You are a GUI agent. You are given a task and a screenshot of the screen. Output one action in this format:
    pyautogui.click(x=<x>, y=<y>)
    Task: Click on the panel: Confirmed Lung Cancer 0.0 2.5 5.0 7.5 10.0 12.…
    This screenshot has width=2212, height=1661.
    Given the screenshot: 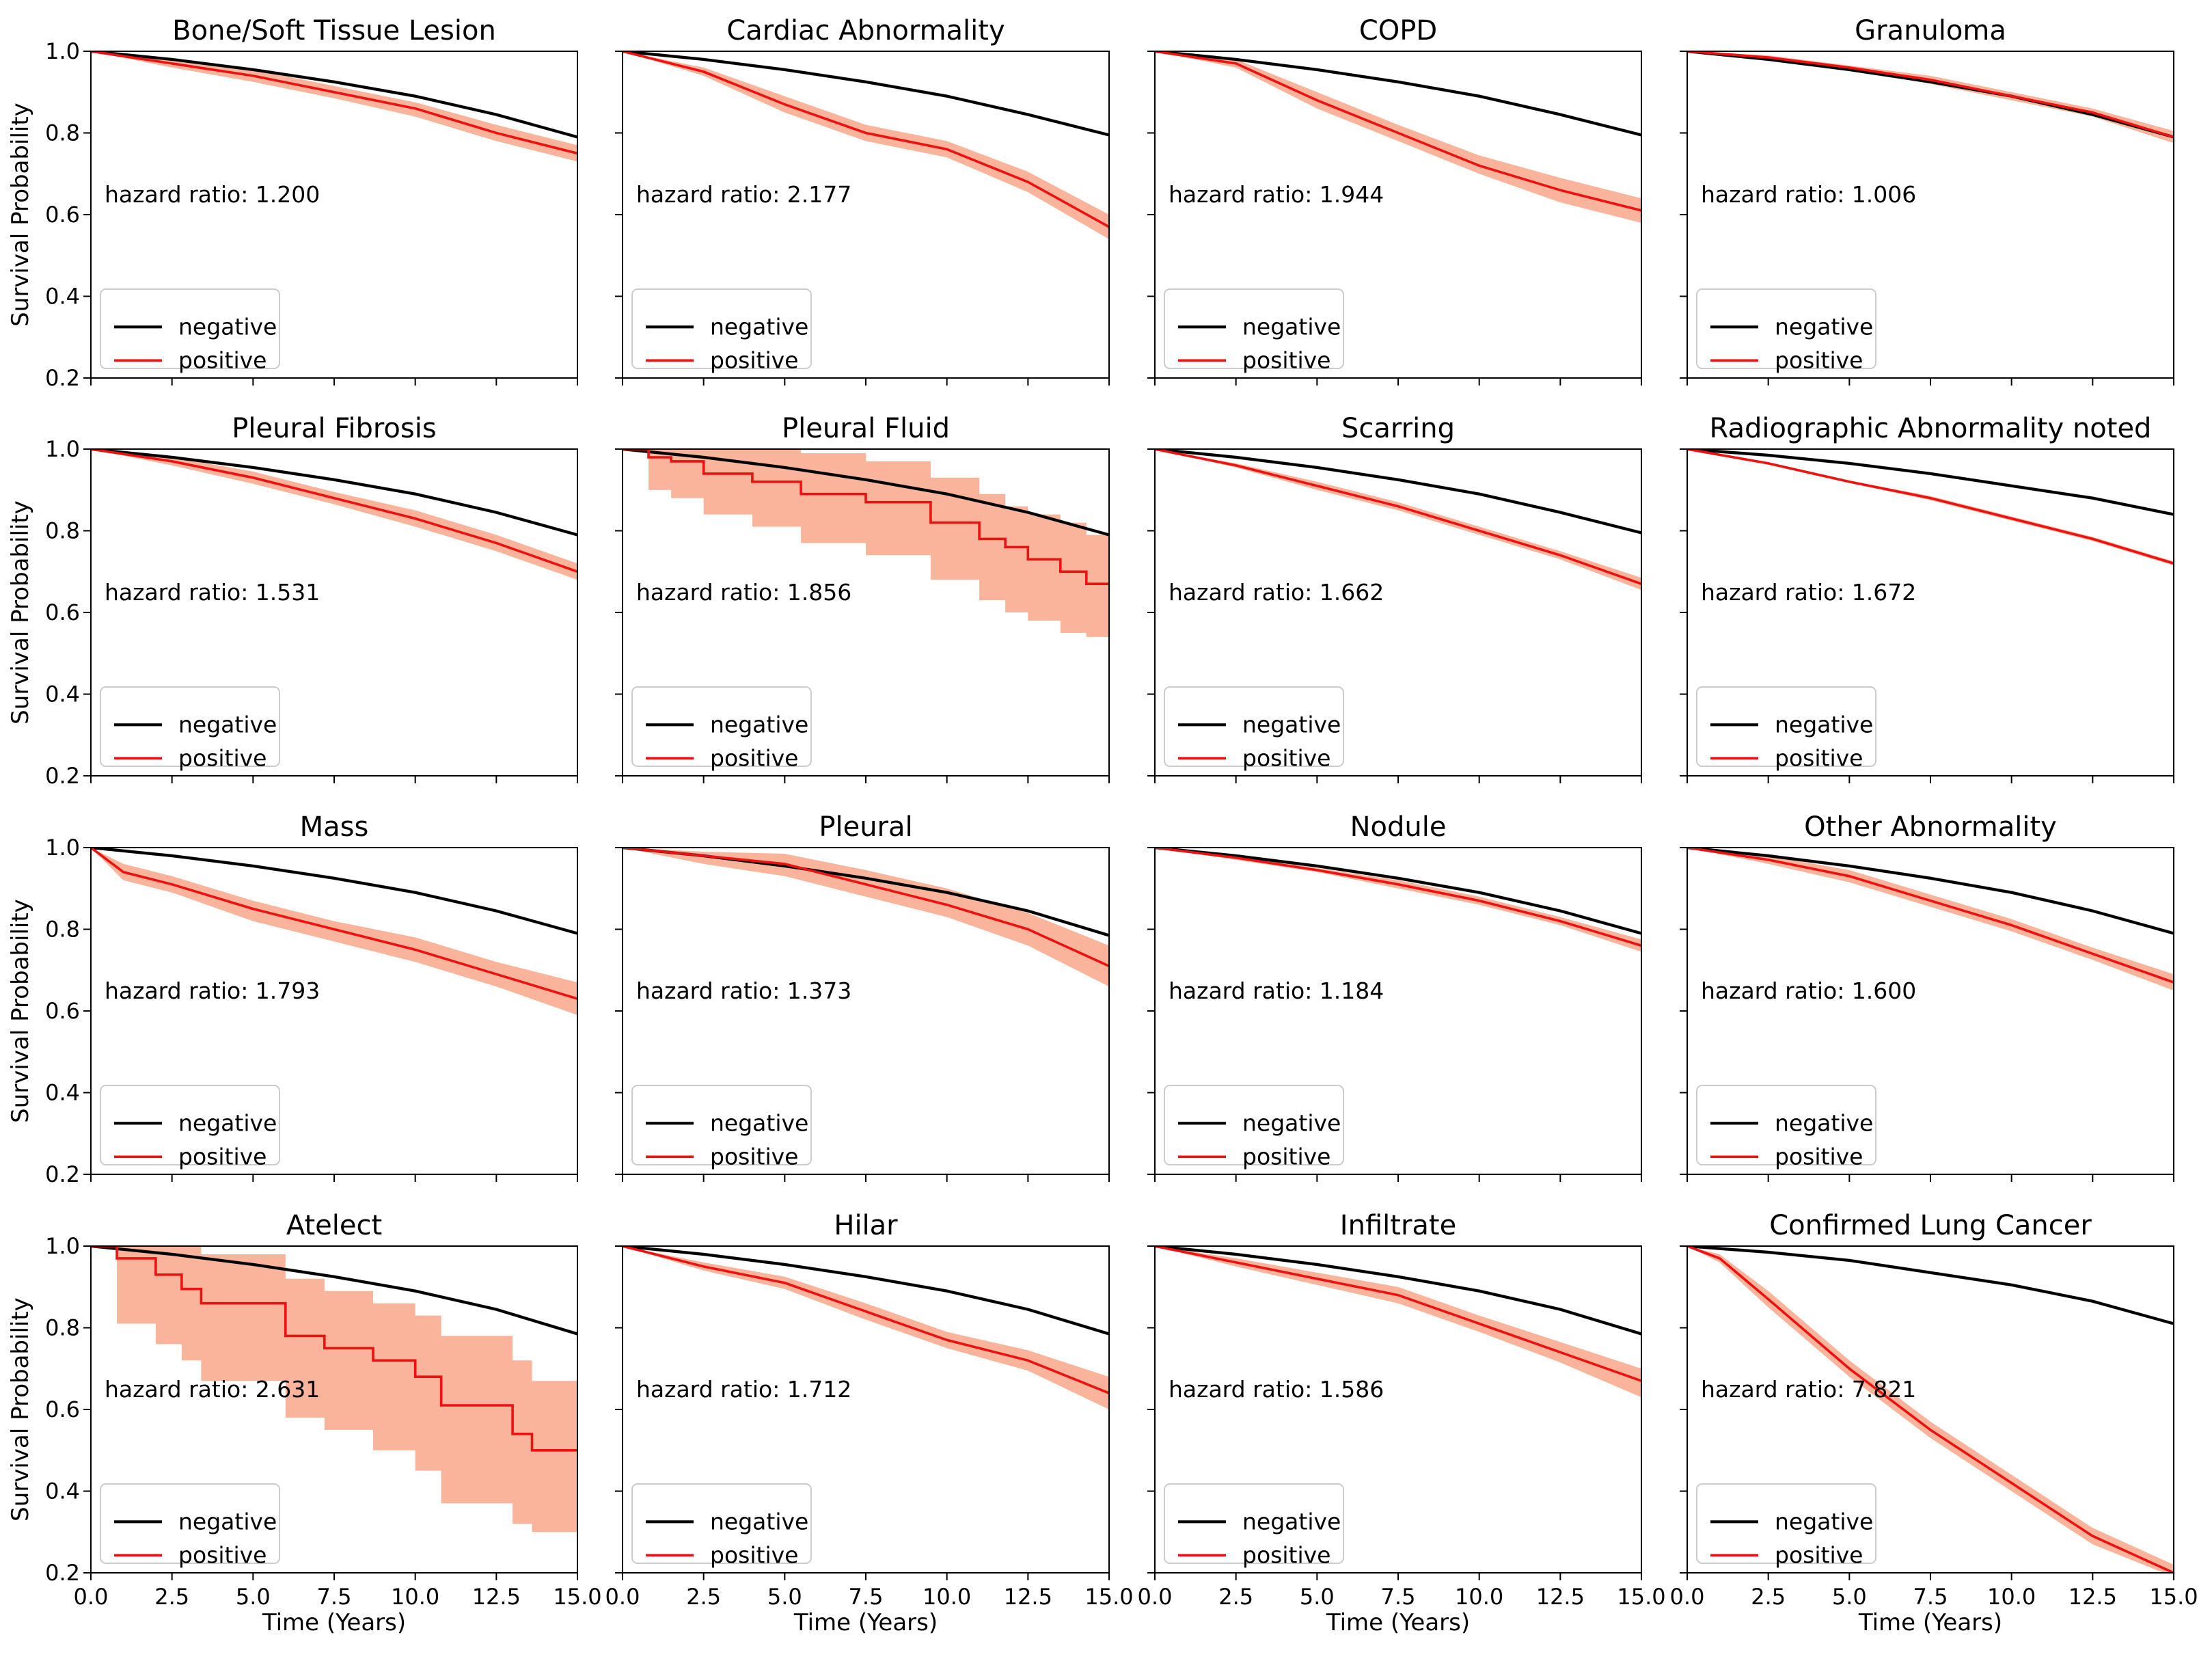 What is the action you would take?
    pyautogui.click(x=1934, y=1423)
    